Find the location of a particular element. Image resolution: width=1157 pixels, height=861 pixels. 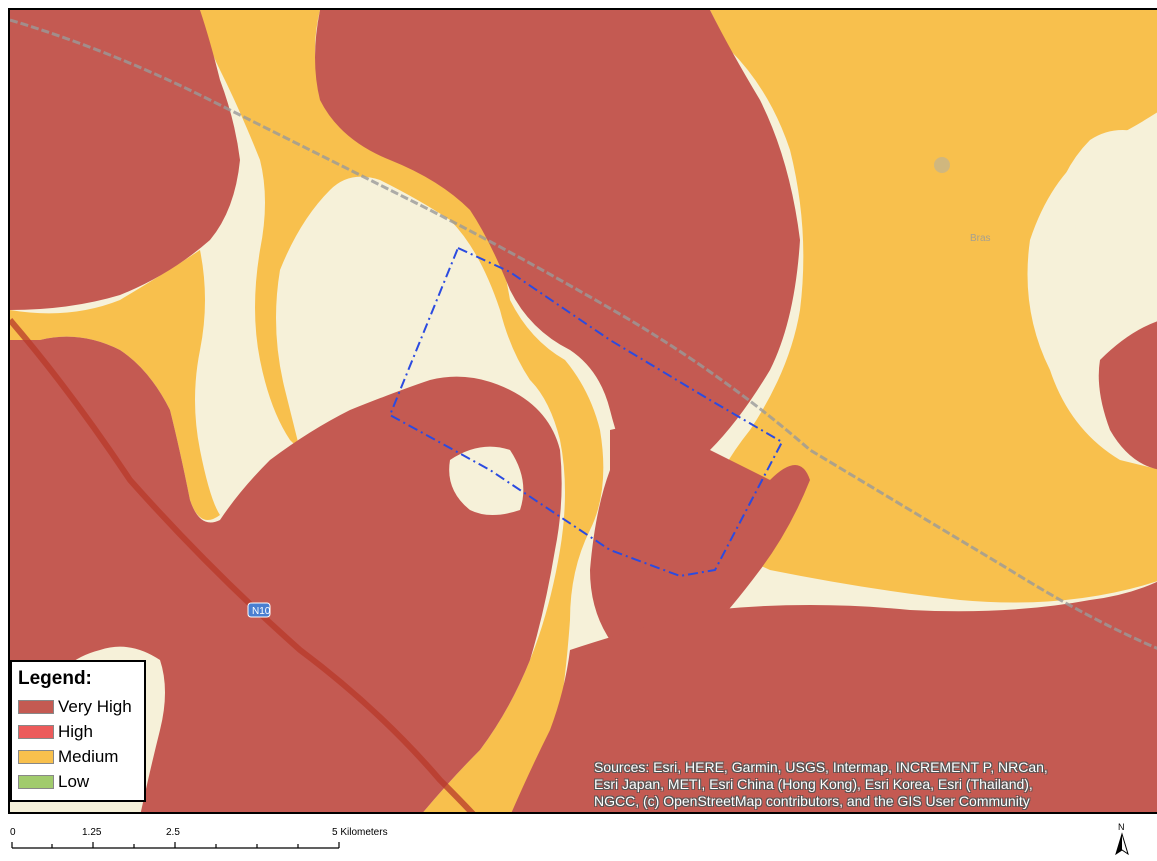

legend-label: Medium is located at coordinates (88, 756).